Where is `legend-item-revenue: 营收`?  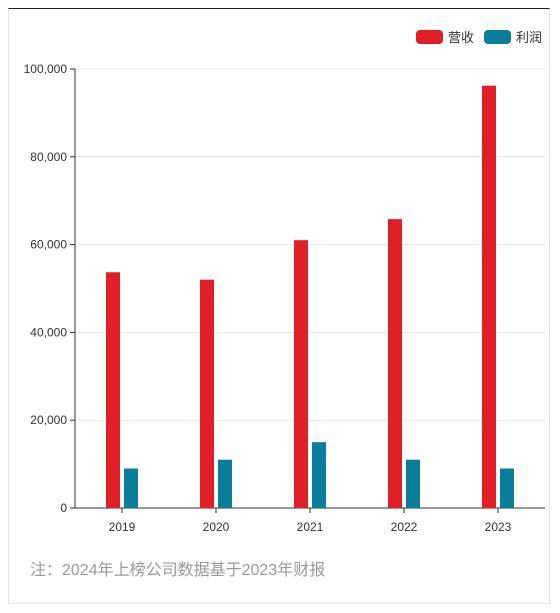 legend-item-revenue: 营收 is located at coordinates (444, 36).